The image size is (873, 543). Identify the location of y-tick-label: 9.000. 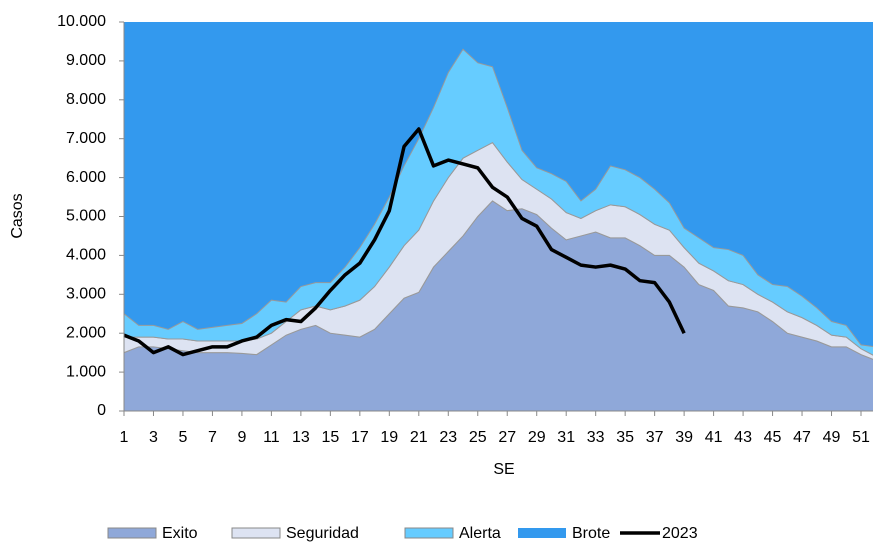
(86, 60).